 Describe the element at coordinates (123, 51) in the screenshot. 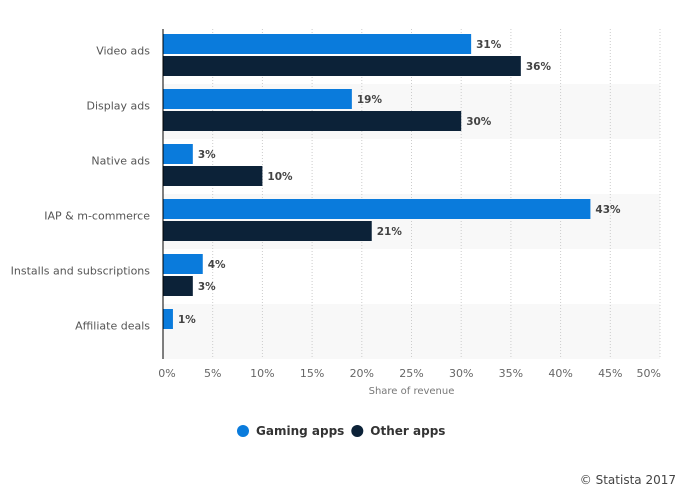

I see `category-label: Video ads` at that location.